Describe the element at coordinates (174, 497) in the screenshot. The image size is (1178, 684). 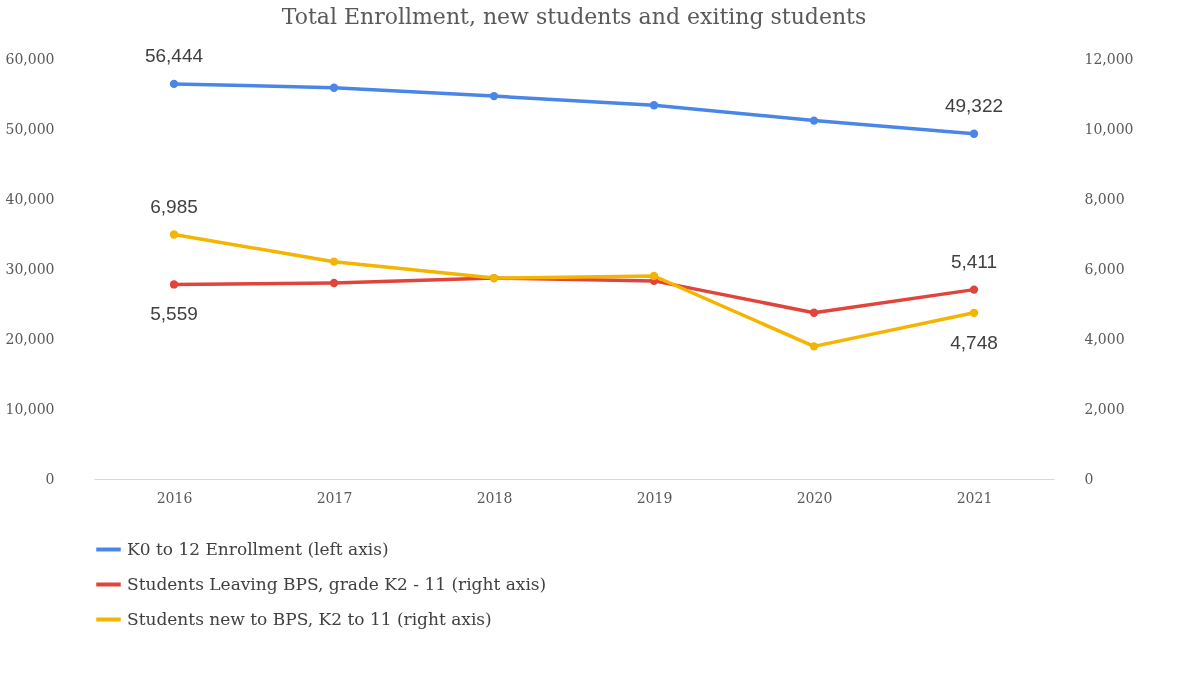
I see `x-tick-label: 2016` at that location.